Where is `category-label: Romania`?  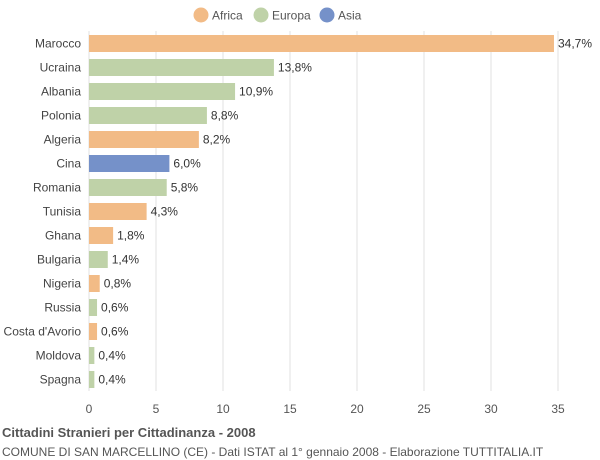
category-label: Romania is located at coordinates (57, 188).